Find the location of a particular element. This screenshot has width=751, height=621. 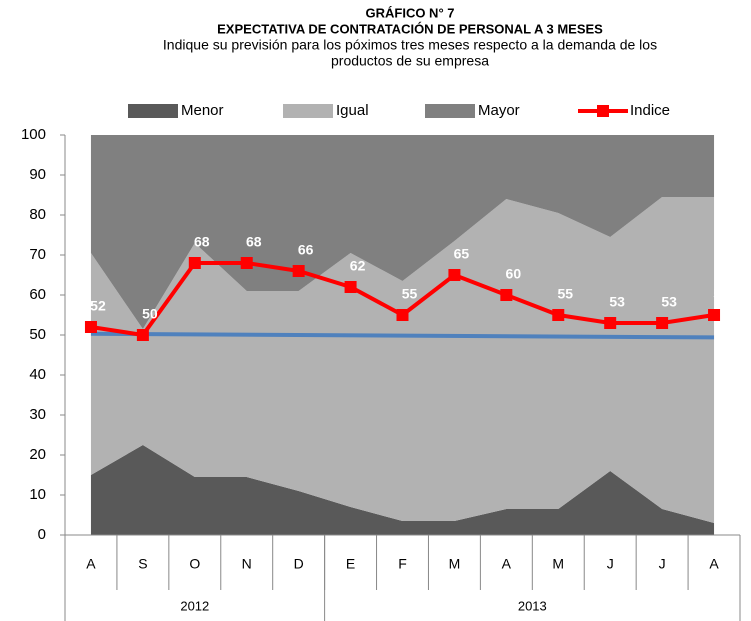

group-label: 2012 is located at coordinates (194, 605).